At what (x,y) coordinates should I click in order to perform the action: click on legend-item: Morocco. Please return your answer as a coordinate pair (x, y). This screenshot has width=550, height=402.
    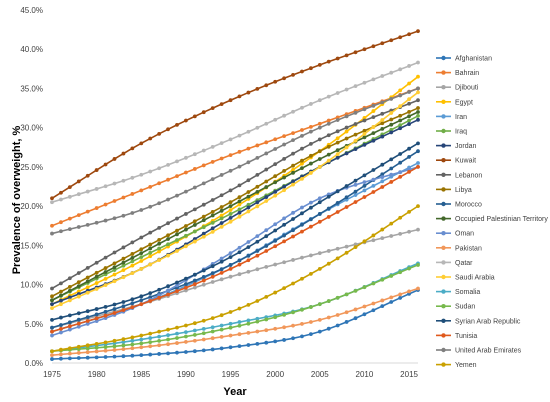
    Looking at the image, I should click on (459, 205).